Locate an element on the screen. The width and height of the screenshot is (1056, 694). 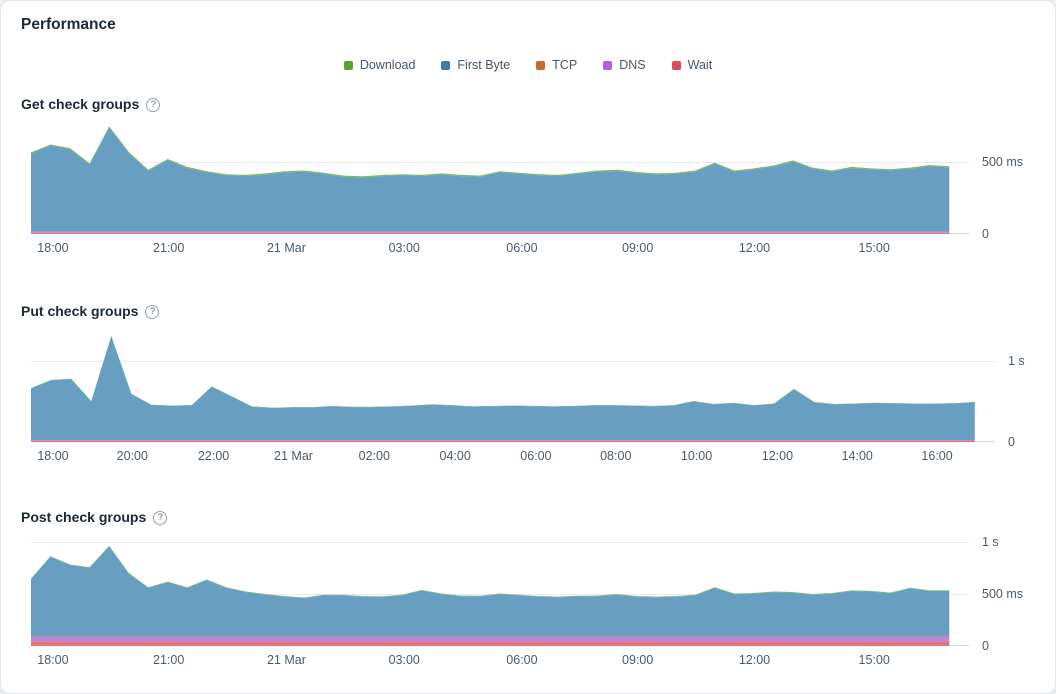
chart-title: Put check groups is located at coordinates (80, 311).